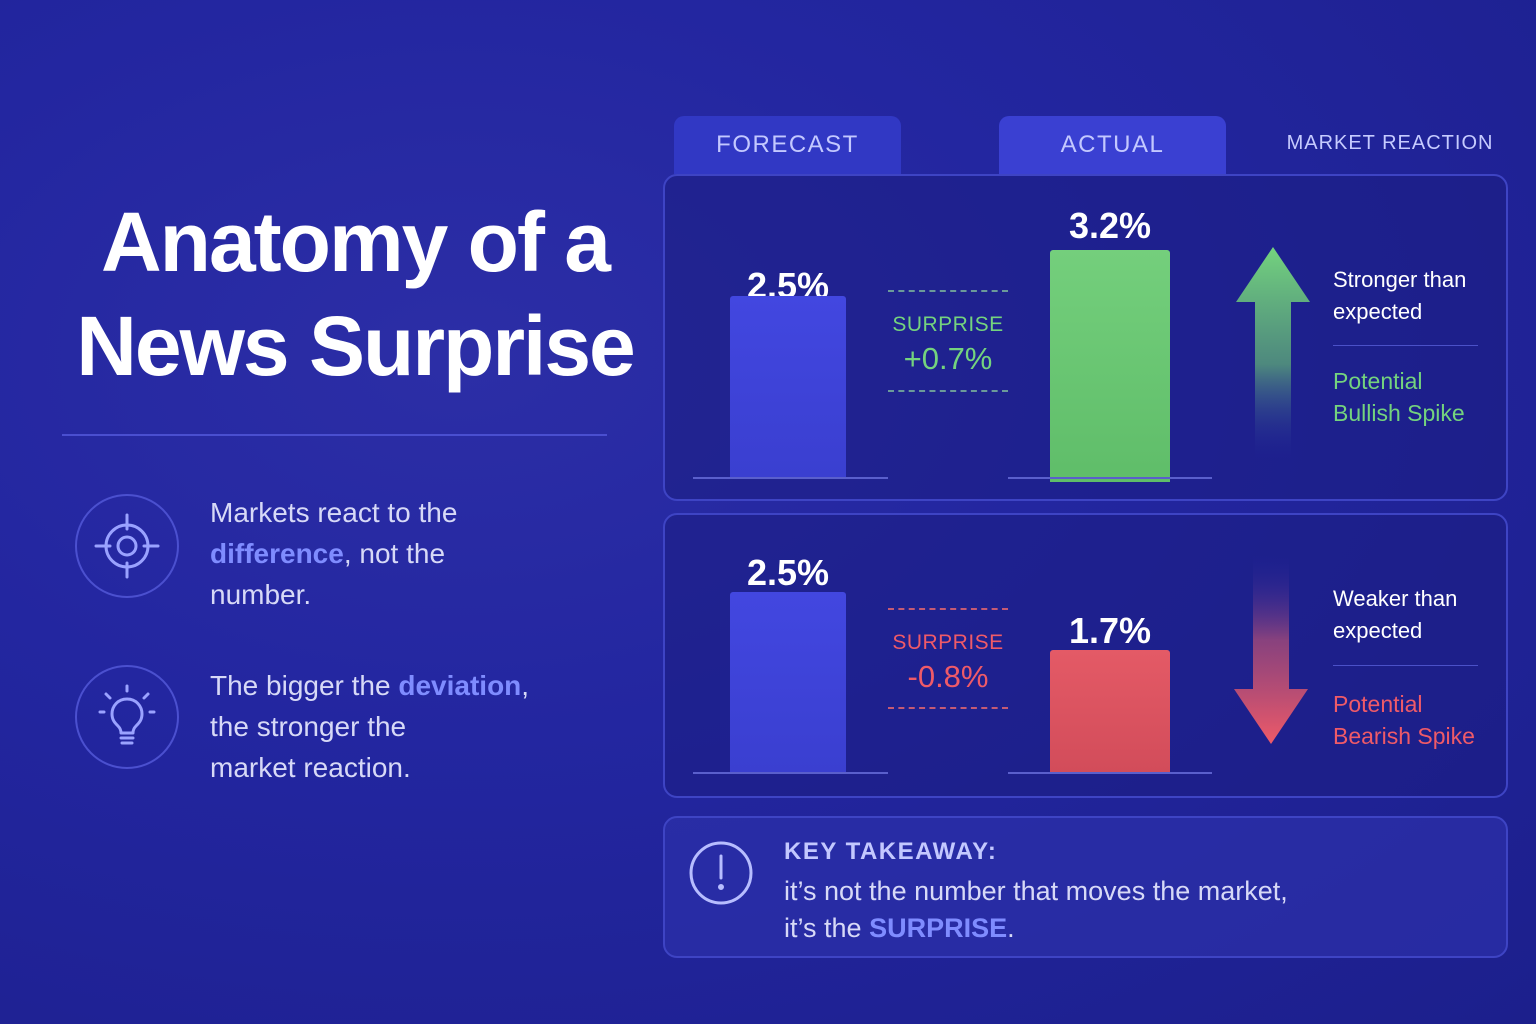 This screenshot has height=1024, width=1536. I want to click on point-2-post: ,, so click(525, 685).